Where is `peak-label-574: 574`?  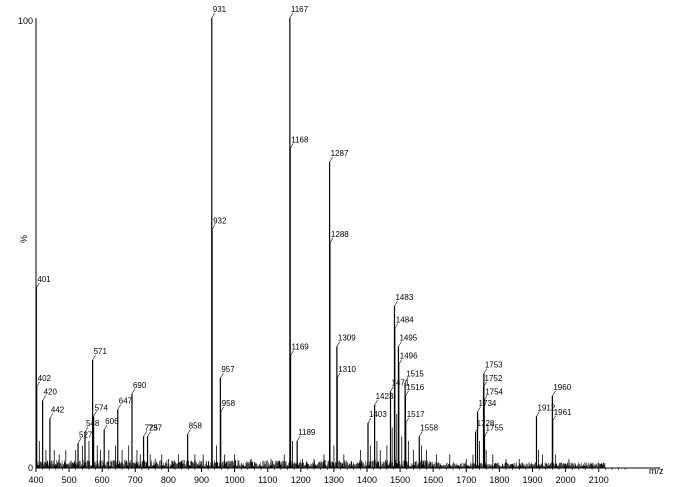
peak-label-574: 574 is located at coordinates (102, 407).